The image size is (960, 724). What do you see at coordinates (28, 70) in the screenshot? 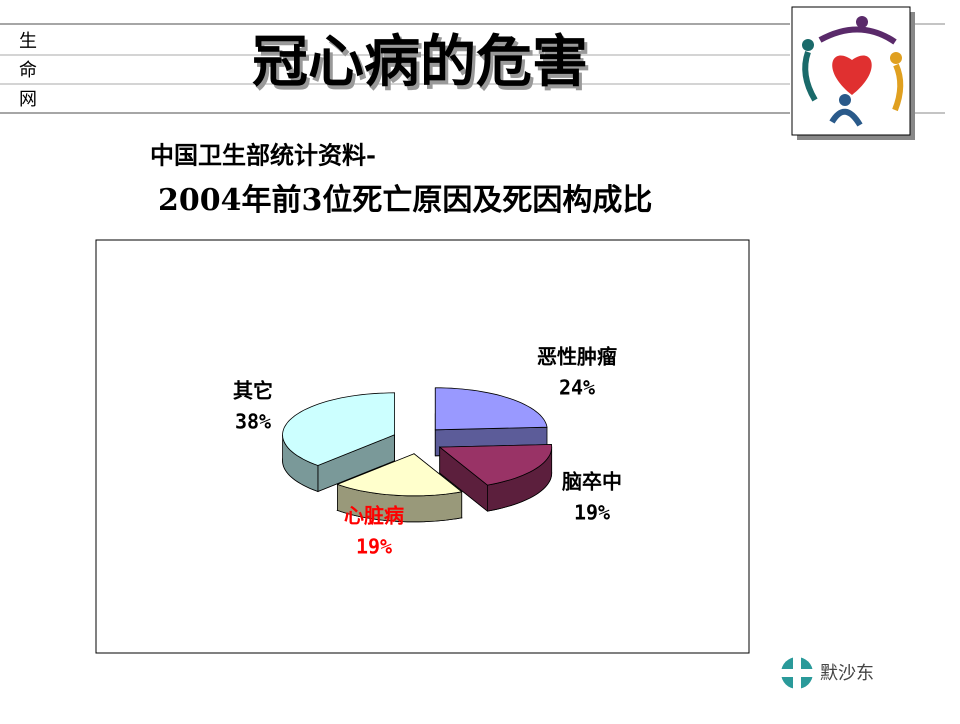
I see `side-char: 命` at bounding box center [28, 70].